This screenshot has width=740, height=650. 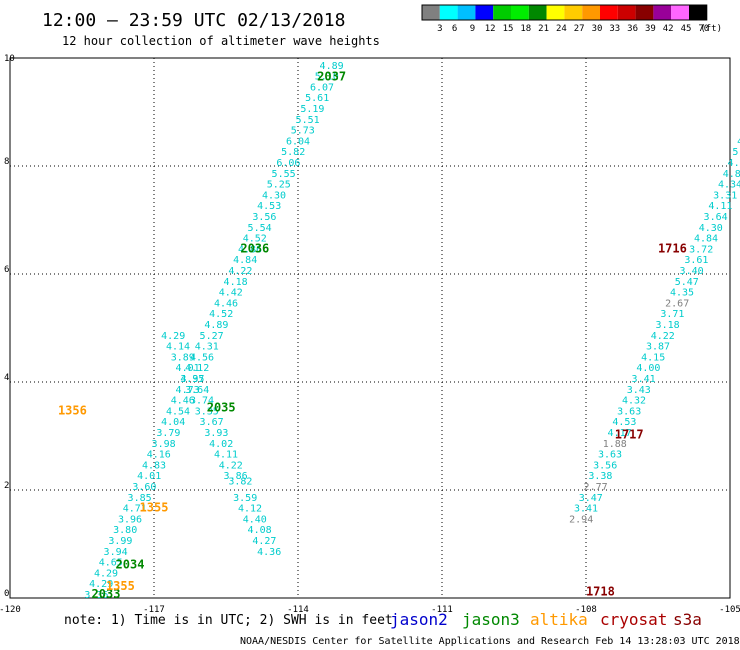 I want to click on wave-height-point: 5.73, so click(x=303, y=131).